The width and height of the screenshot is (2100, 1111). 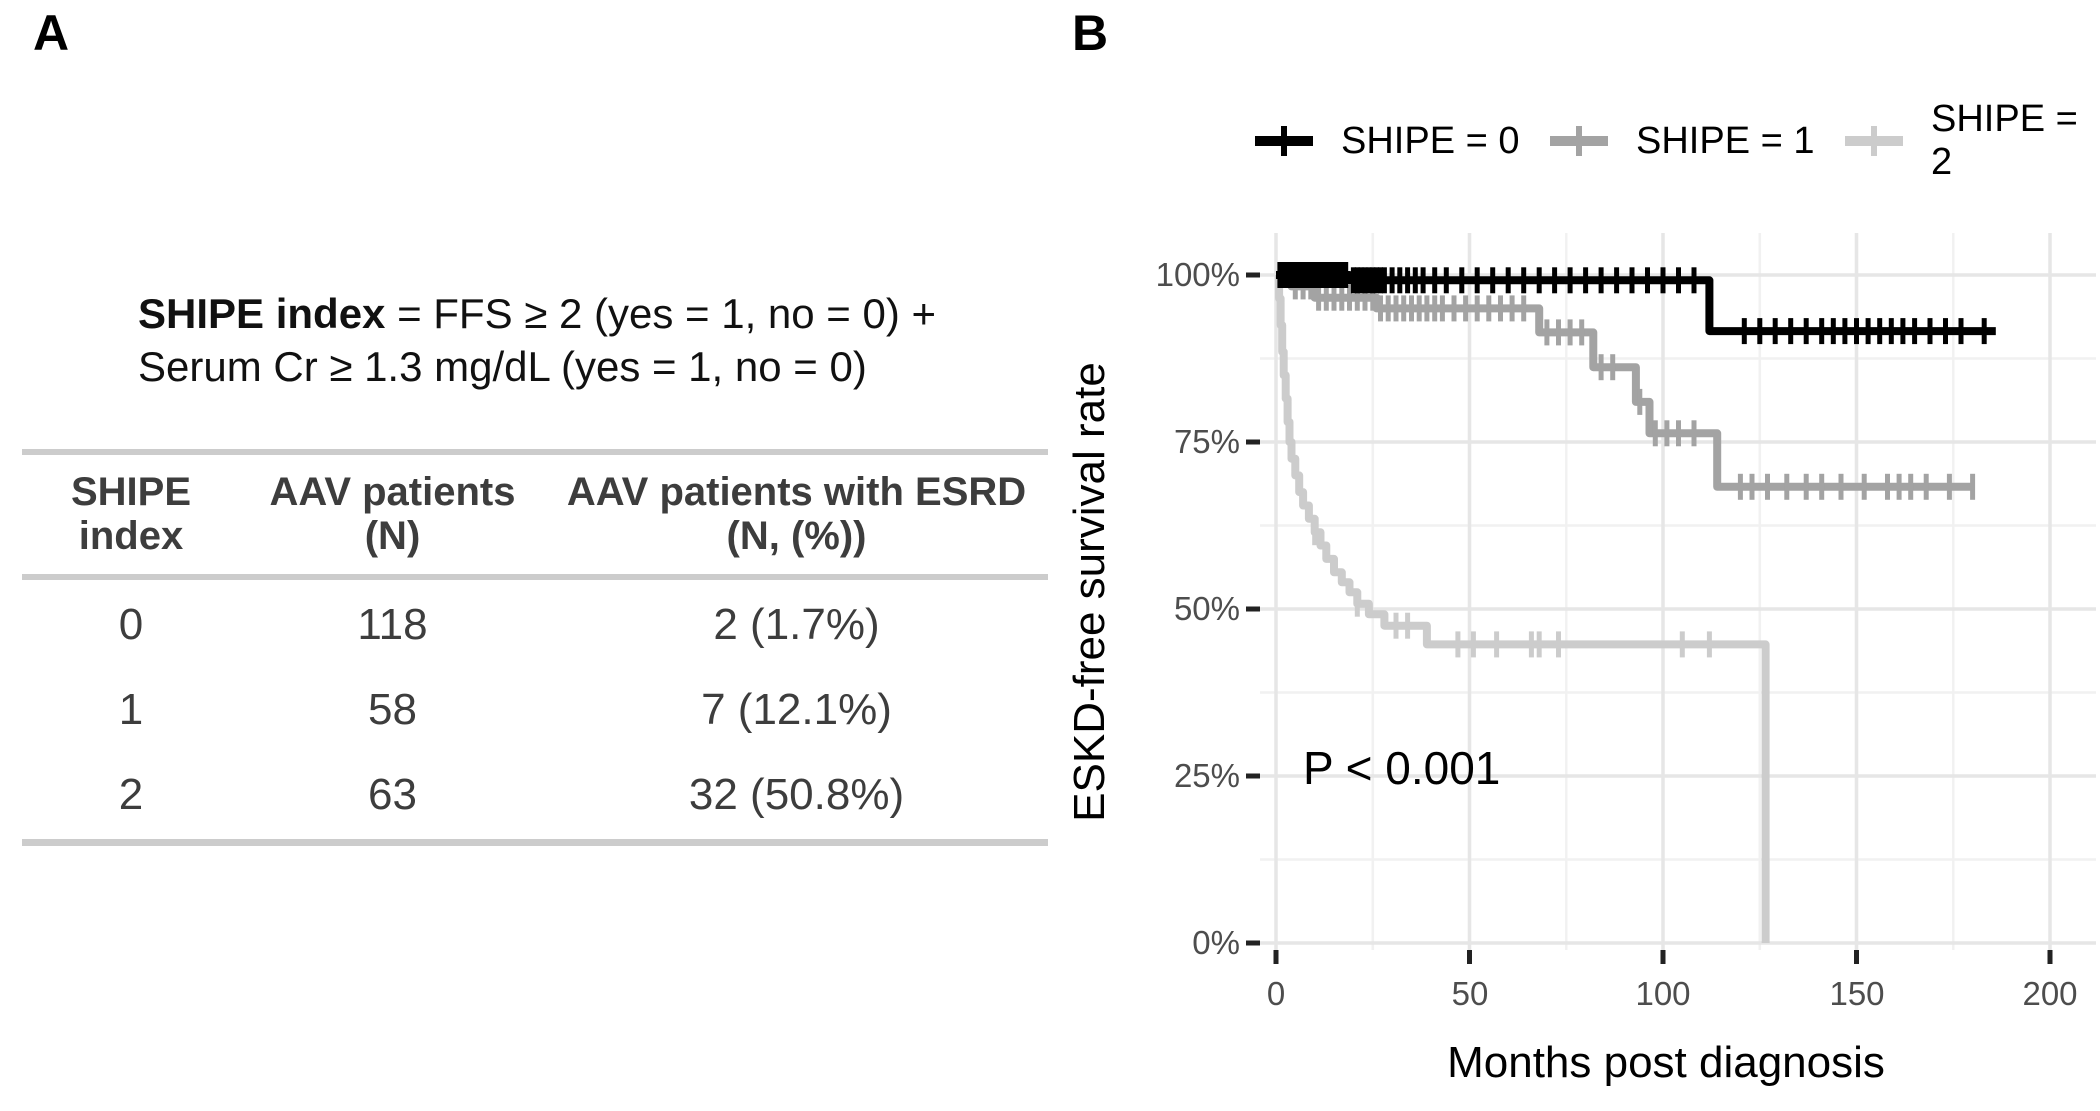 What do you see at coordinates (392, 536) in the screenshot?
I see `header-line: (N)` at bounding box center [392, 536].